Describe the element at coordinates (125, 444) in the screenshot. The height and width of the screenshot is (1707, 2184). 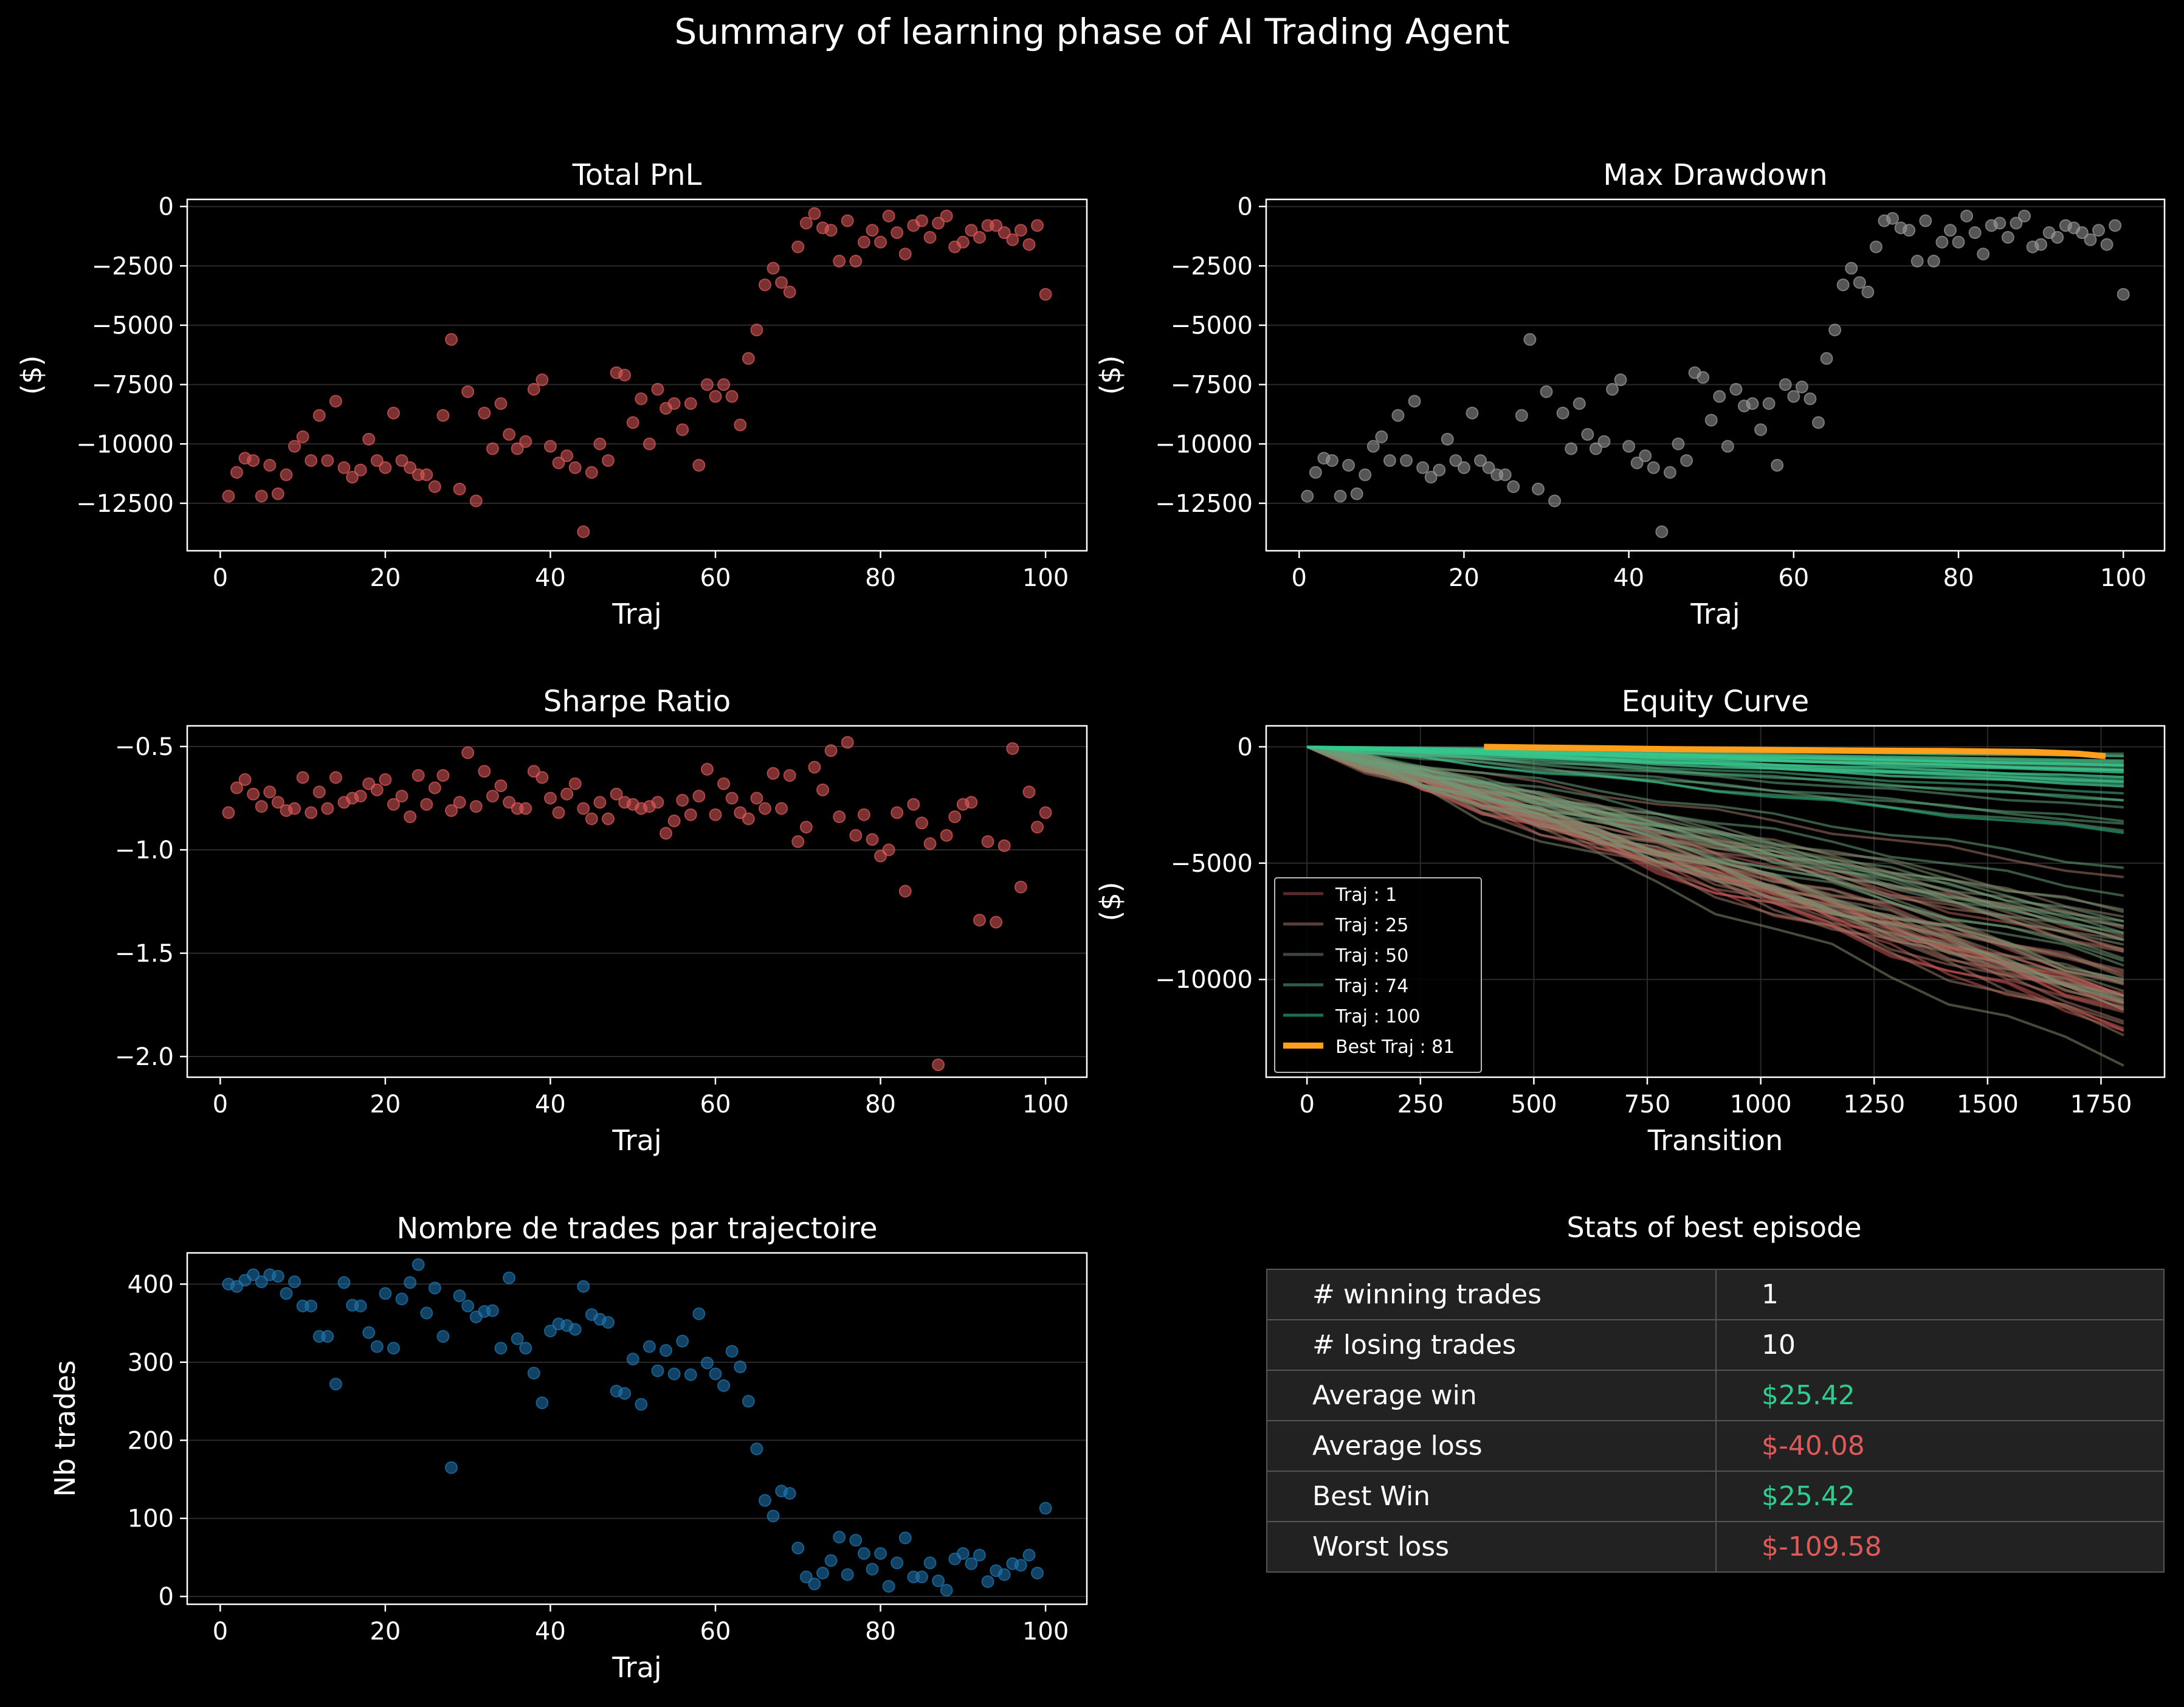
I see `total-pnl-chart-ytick-label: −10000` at that location.